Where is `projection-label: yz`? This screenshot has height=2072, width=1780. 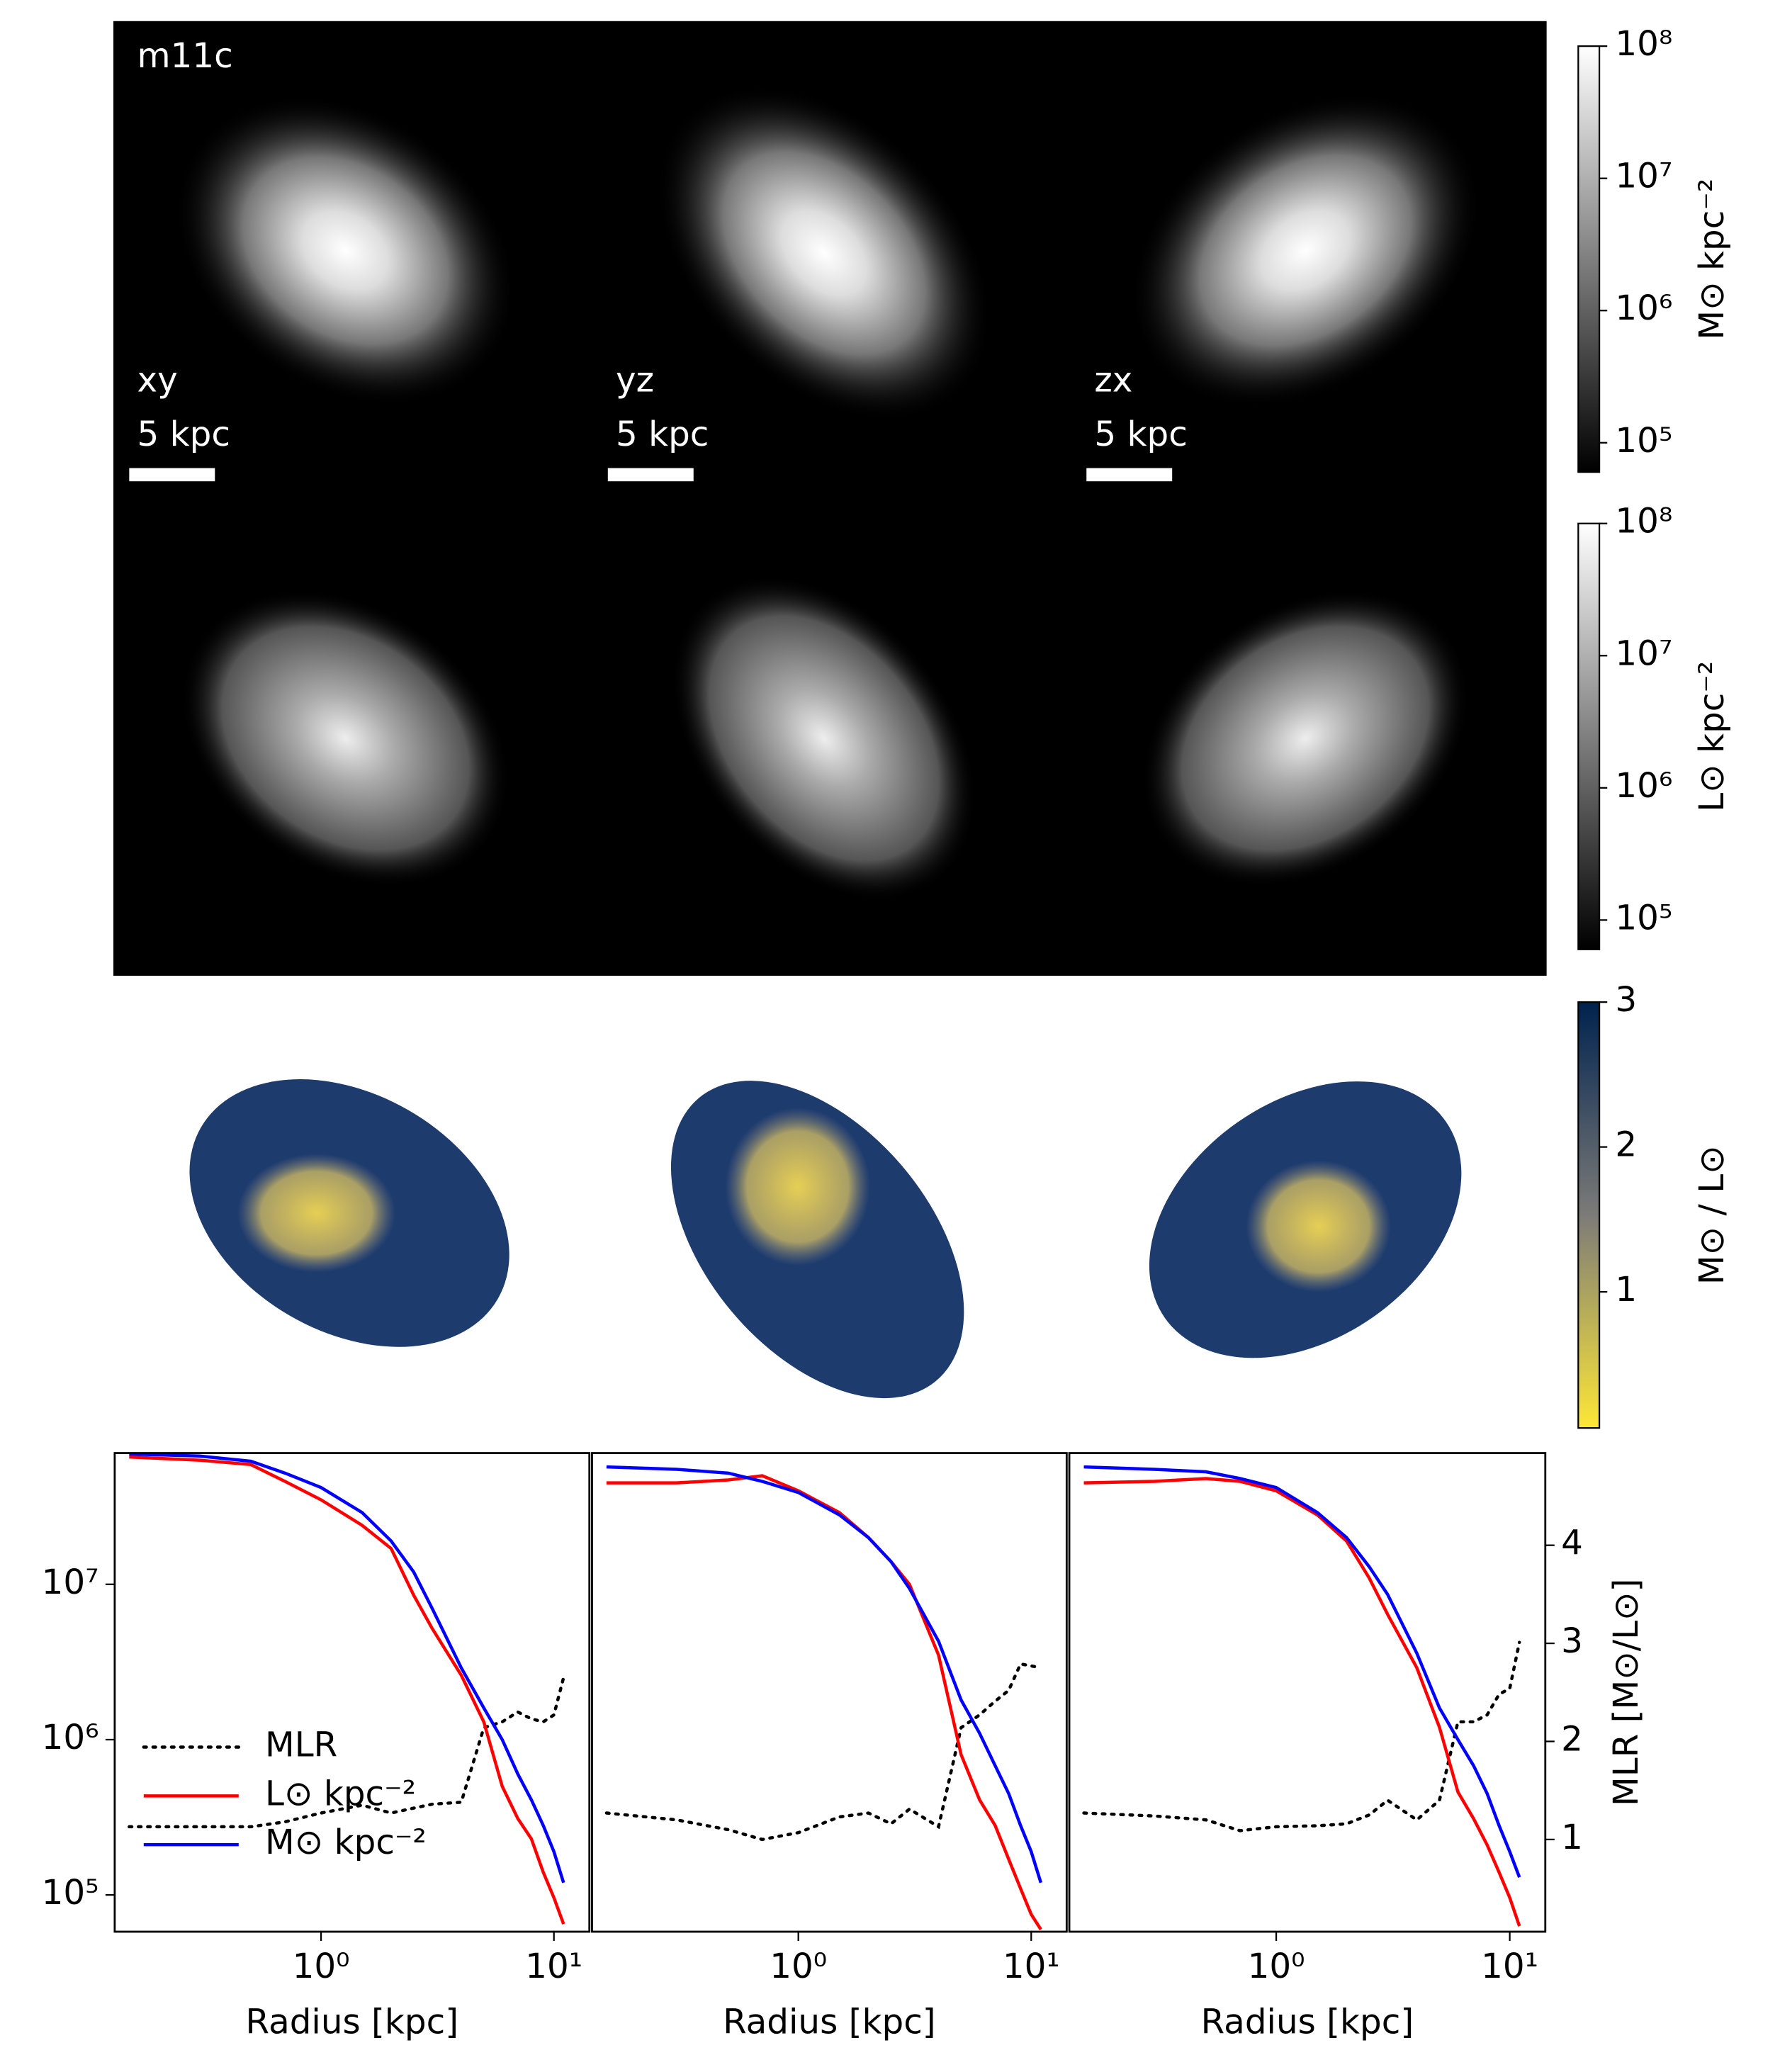
projection-label: yz is located at coordinates (635, 380).